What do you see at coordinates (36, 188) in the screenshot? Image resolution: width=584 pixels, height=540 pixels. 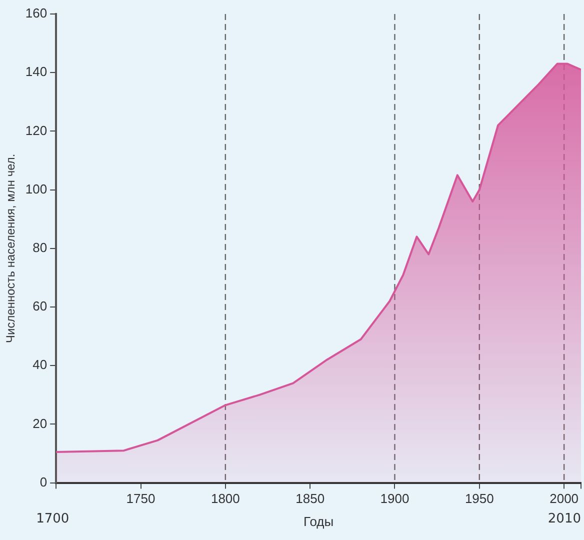 I see `y-tick-label: 100` at bounding box center [36, 188].